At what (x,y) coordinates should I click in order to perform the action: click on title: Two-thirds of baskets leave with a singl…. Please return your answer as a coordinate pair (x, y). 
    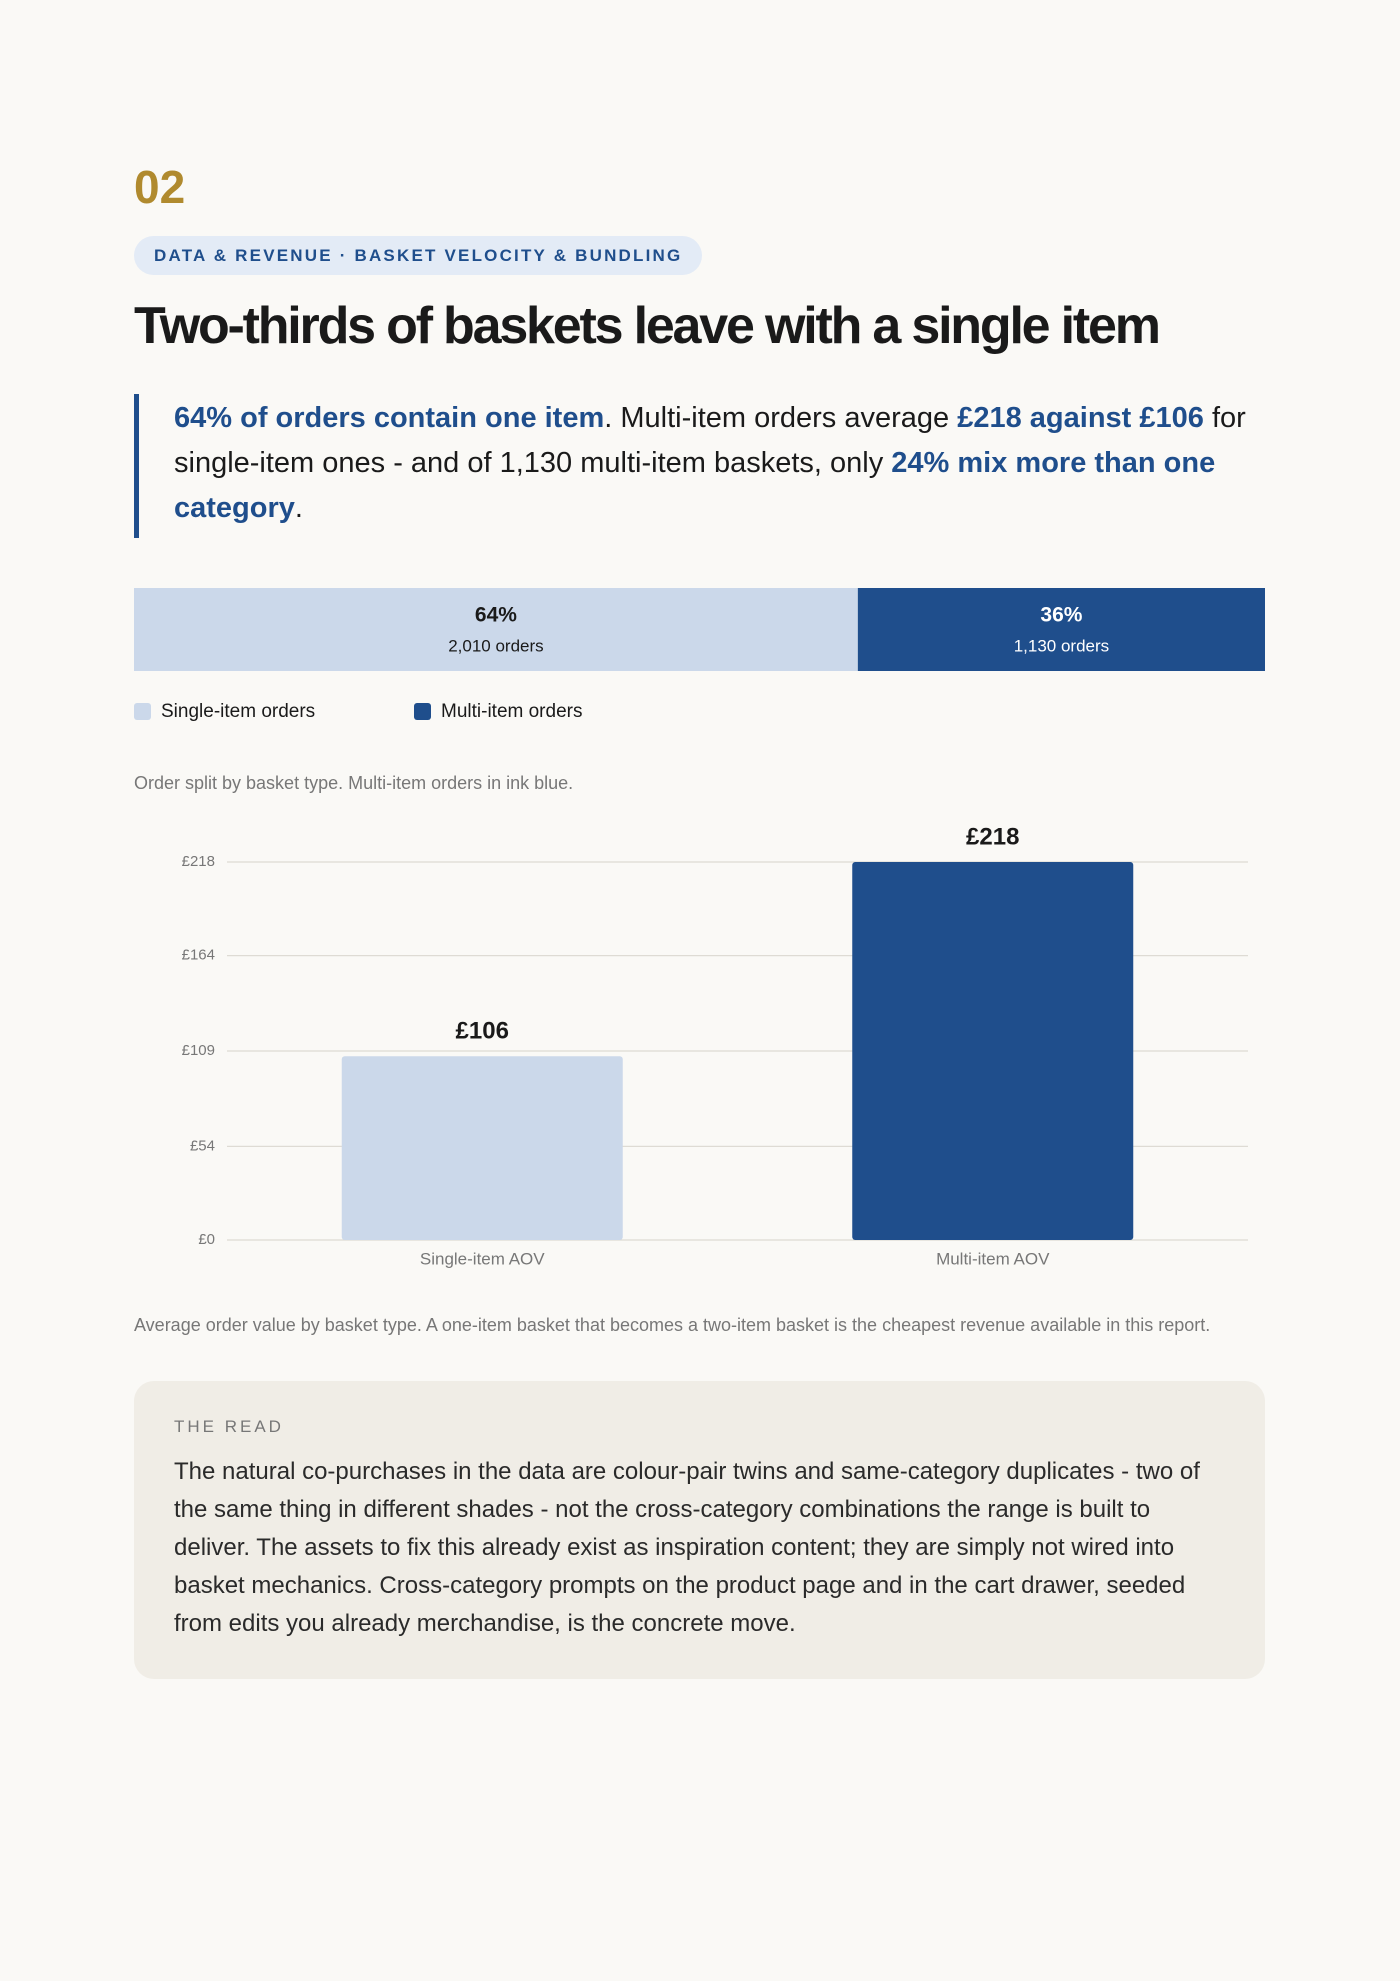
    Looking at the image, I should click on (647, 326).